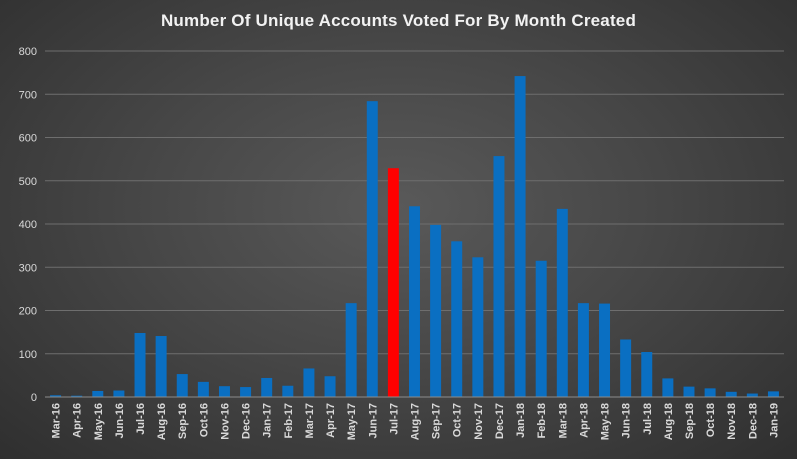 This screenshot has width=797, height=459. What do you see at coordinates (774, 420) in the screenshot?
I see `x-tick-label: Jan-19` at bounding box center [774, 420].